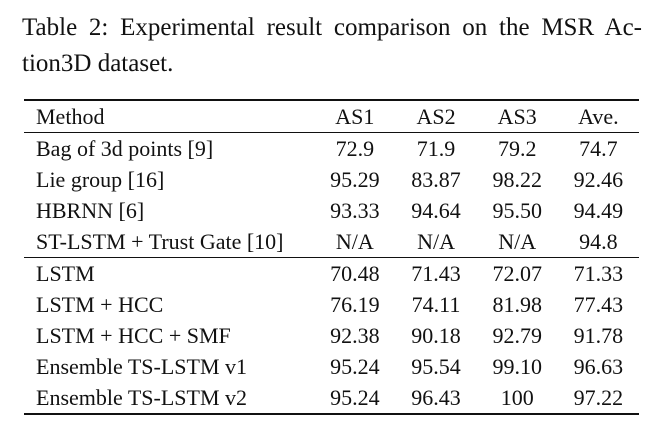  I want to click on cell-as3: 99.10, so click(517, 366).